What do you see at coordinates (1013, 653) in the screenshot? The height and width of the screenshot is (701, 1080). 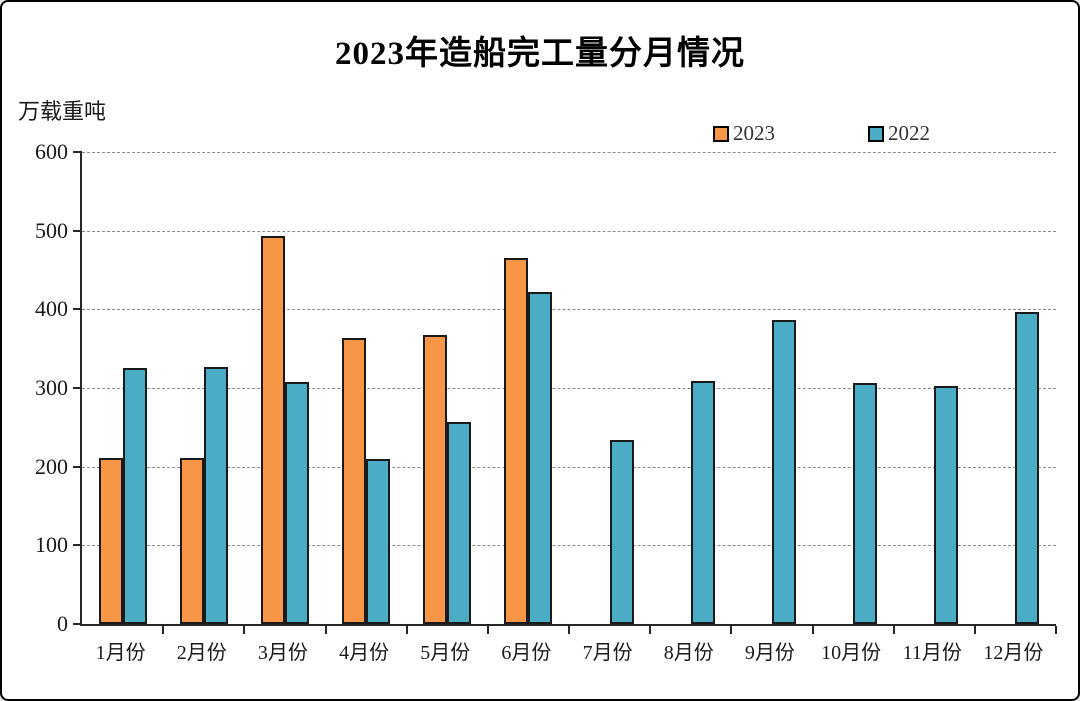 I see `x-axis-label-12月份: 12月份` at bounding box center [1013, 653].